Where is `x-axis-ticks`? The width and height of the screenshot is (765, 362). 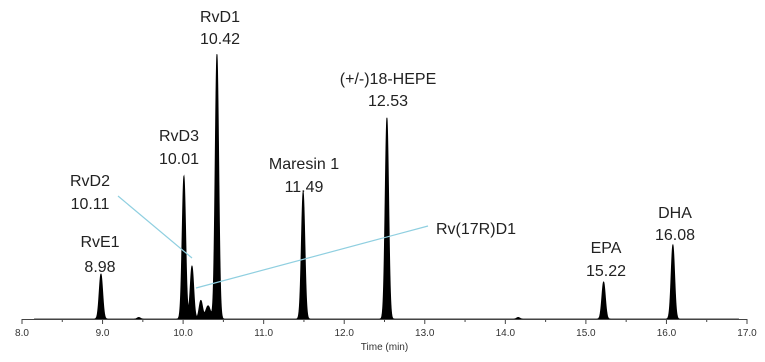 x-axis-ticks is located at coordinates (384, 321).